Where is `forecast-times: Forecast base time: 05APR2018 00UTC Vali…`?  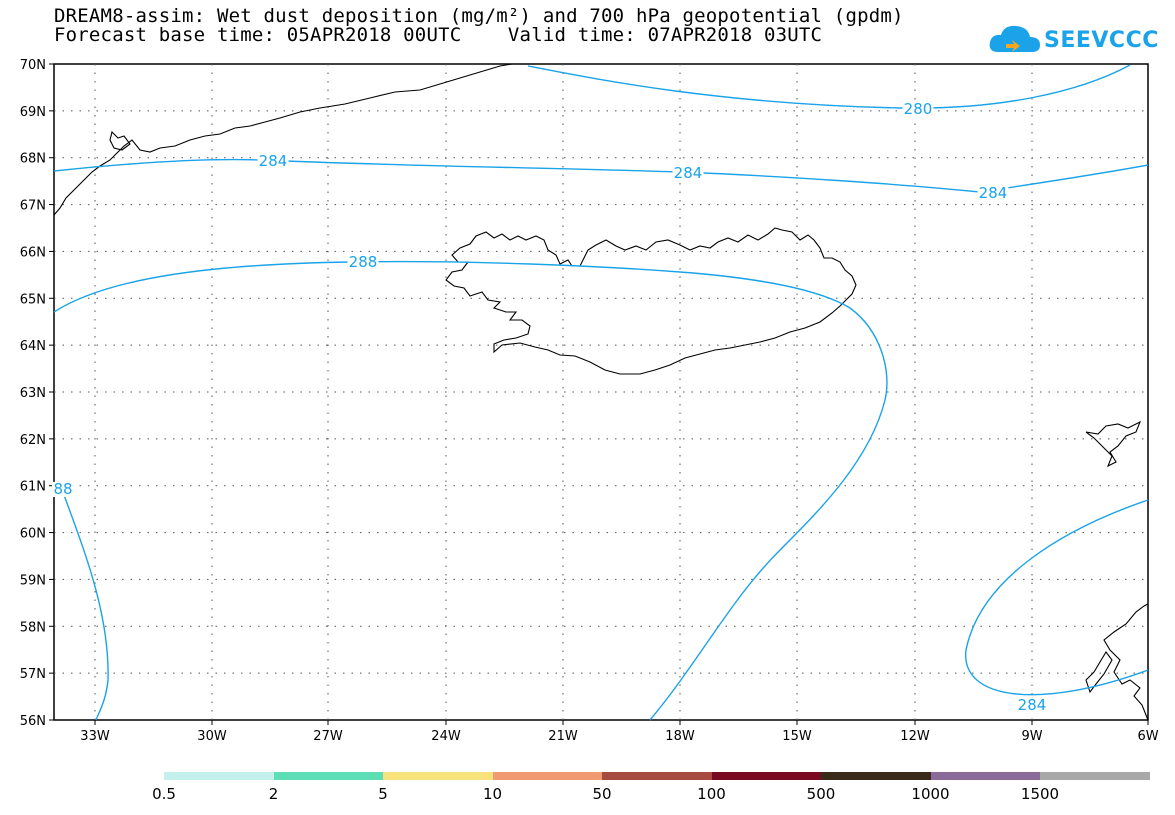
forecast-times: Forecast base time: 05APR2018 00UTC Vali… is located at coordinates (438, 35).